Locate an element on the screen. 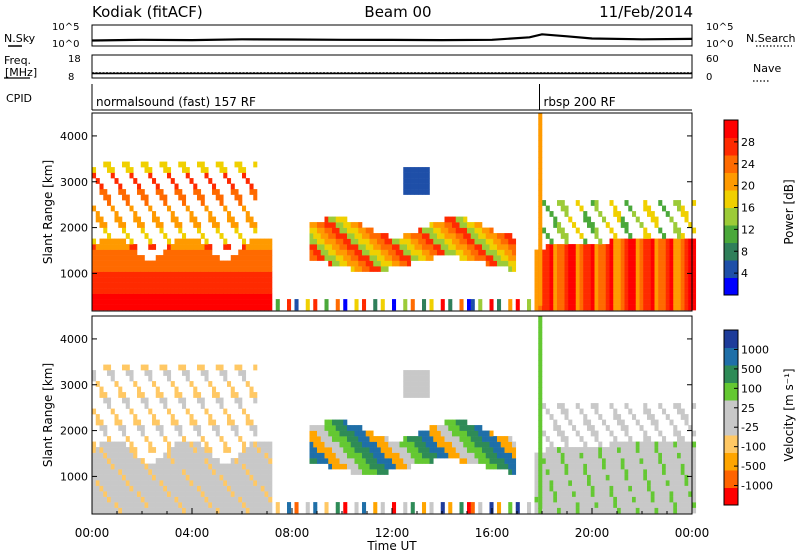  time-tick-label: 16:00 is located at coordinates (492, 533).